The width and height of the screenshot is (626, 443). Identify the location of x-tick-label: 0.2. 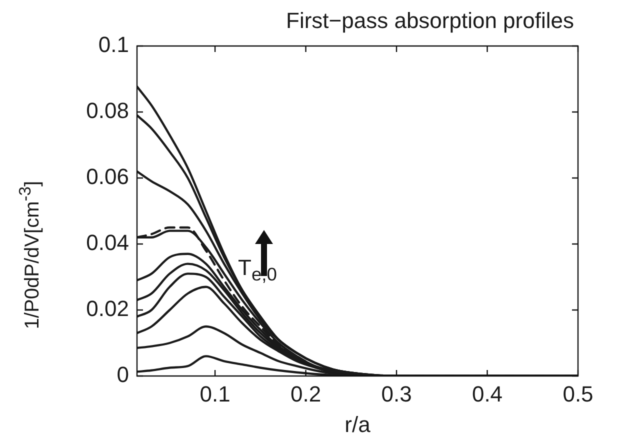
(306, 393).